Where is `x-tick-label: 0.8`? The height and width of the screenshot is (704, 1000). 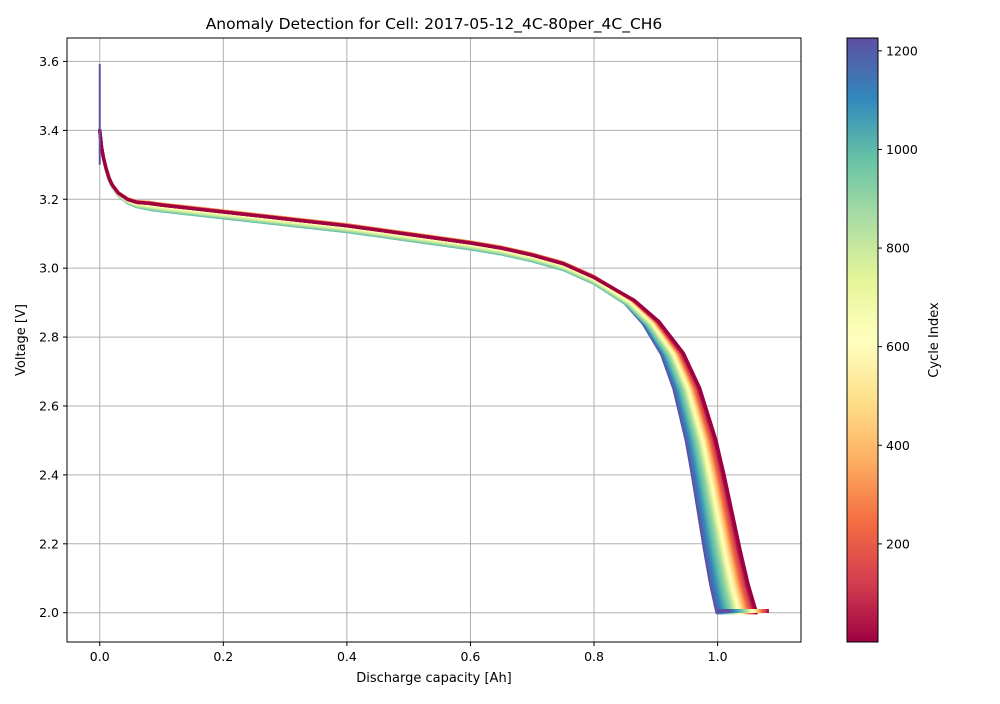
x-tick-label: 0.8 is located at coordinates (594, 656).